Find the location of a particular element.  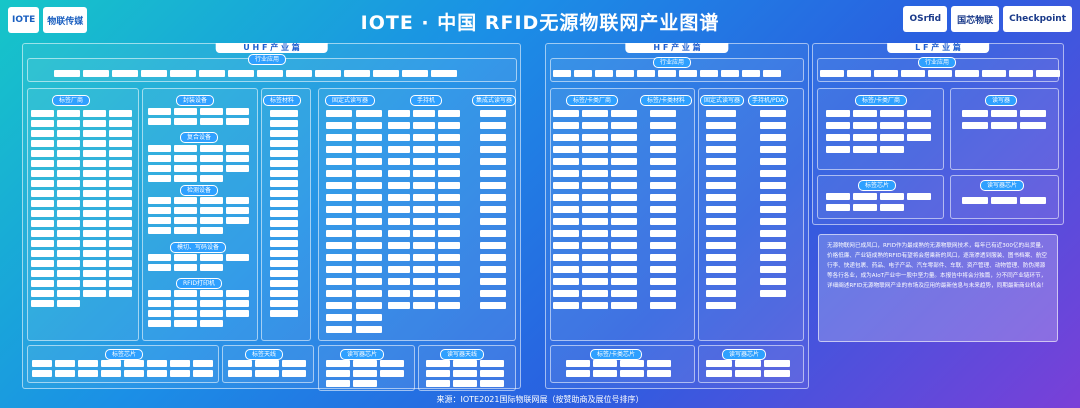

hf-industry-label: 行业应用 is located at coordinates (672, 62).